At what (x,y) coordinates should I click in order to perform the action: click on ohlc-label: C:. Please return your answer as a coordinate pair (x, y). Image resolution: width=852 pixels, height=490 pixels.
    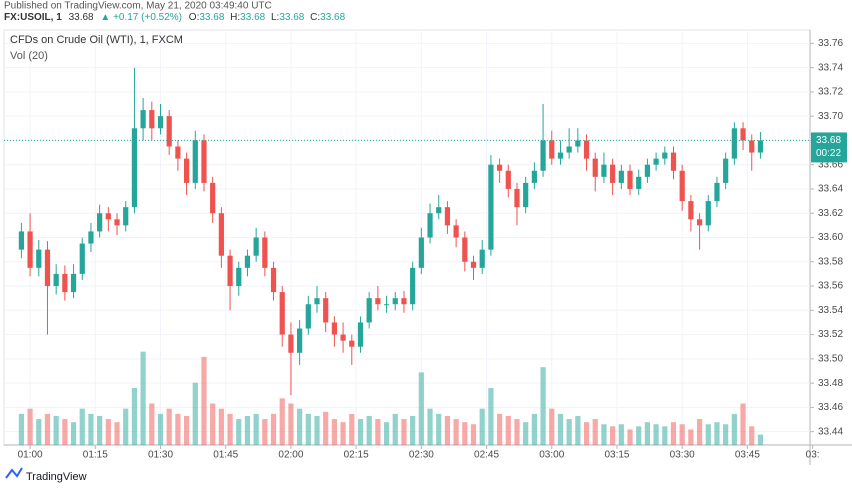
    Looking at the image, I should click on (315, 17).